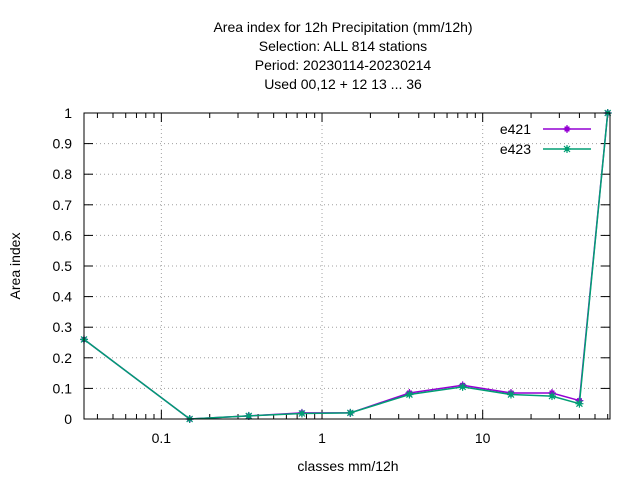 The height and width of the screenshot is (480, 640). What do you see at coordinates (68, 419) in the screenshot?
I see `y-tick-label: 0` at bounding box center [68, 419].